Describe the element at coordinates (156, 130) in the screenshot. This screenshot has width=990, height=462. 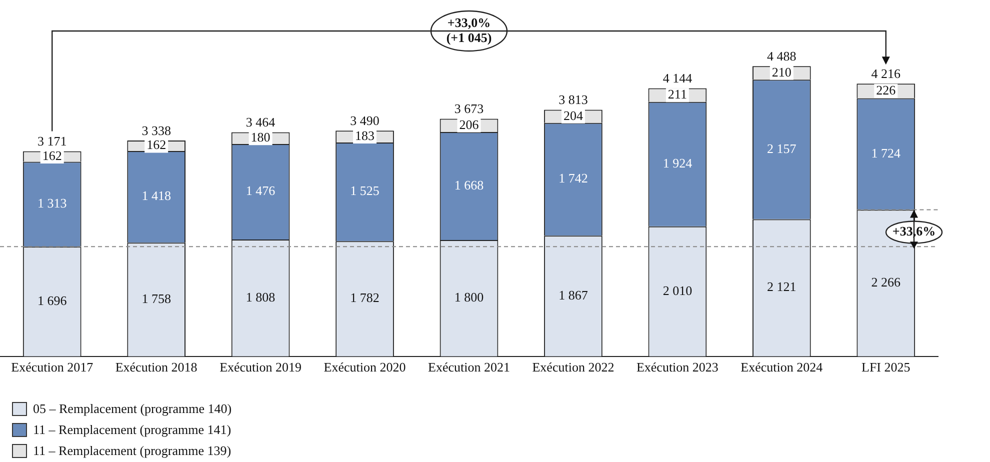
I see `total-label: 3 338` at that location.